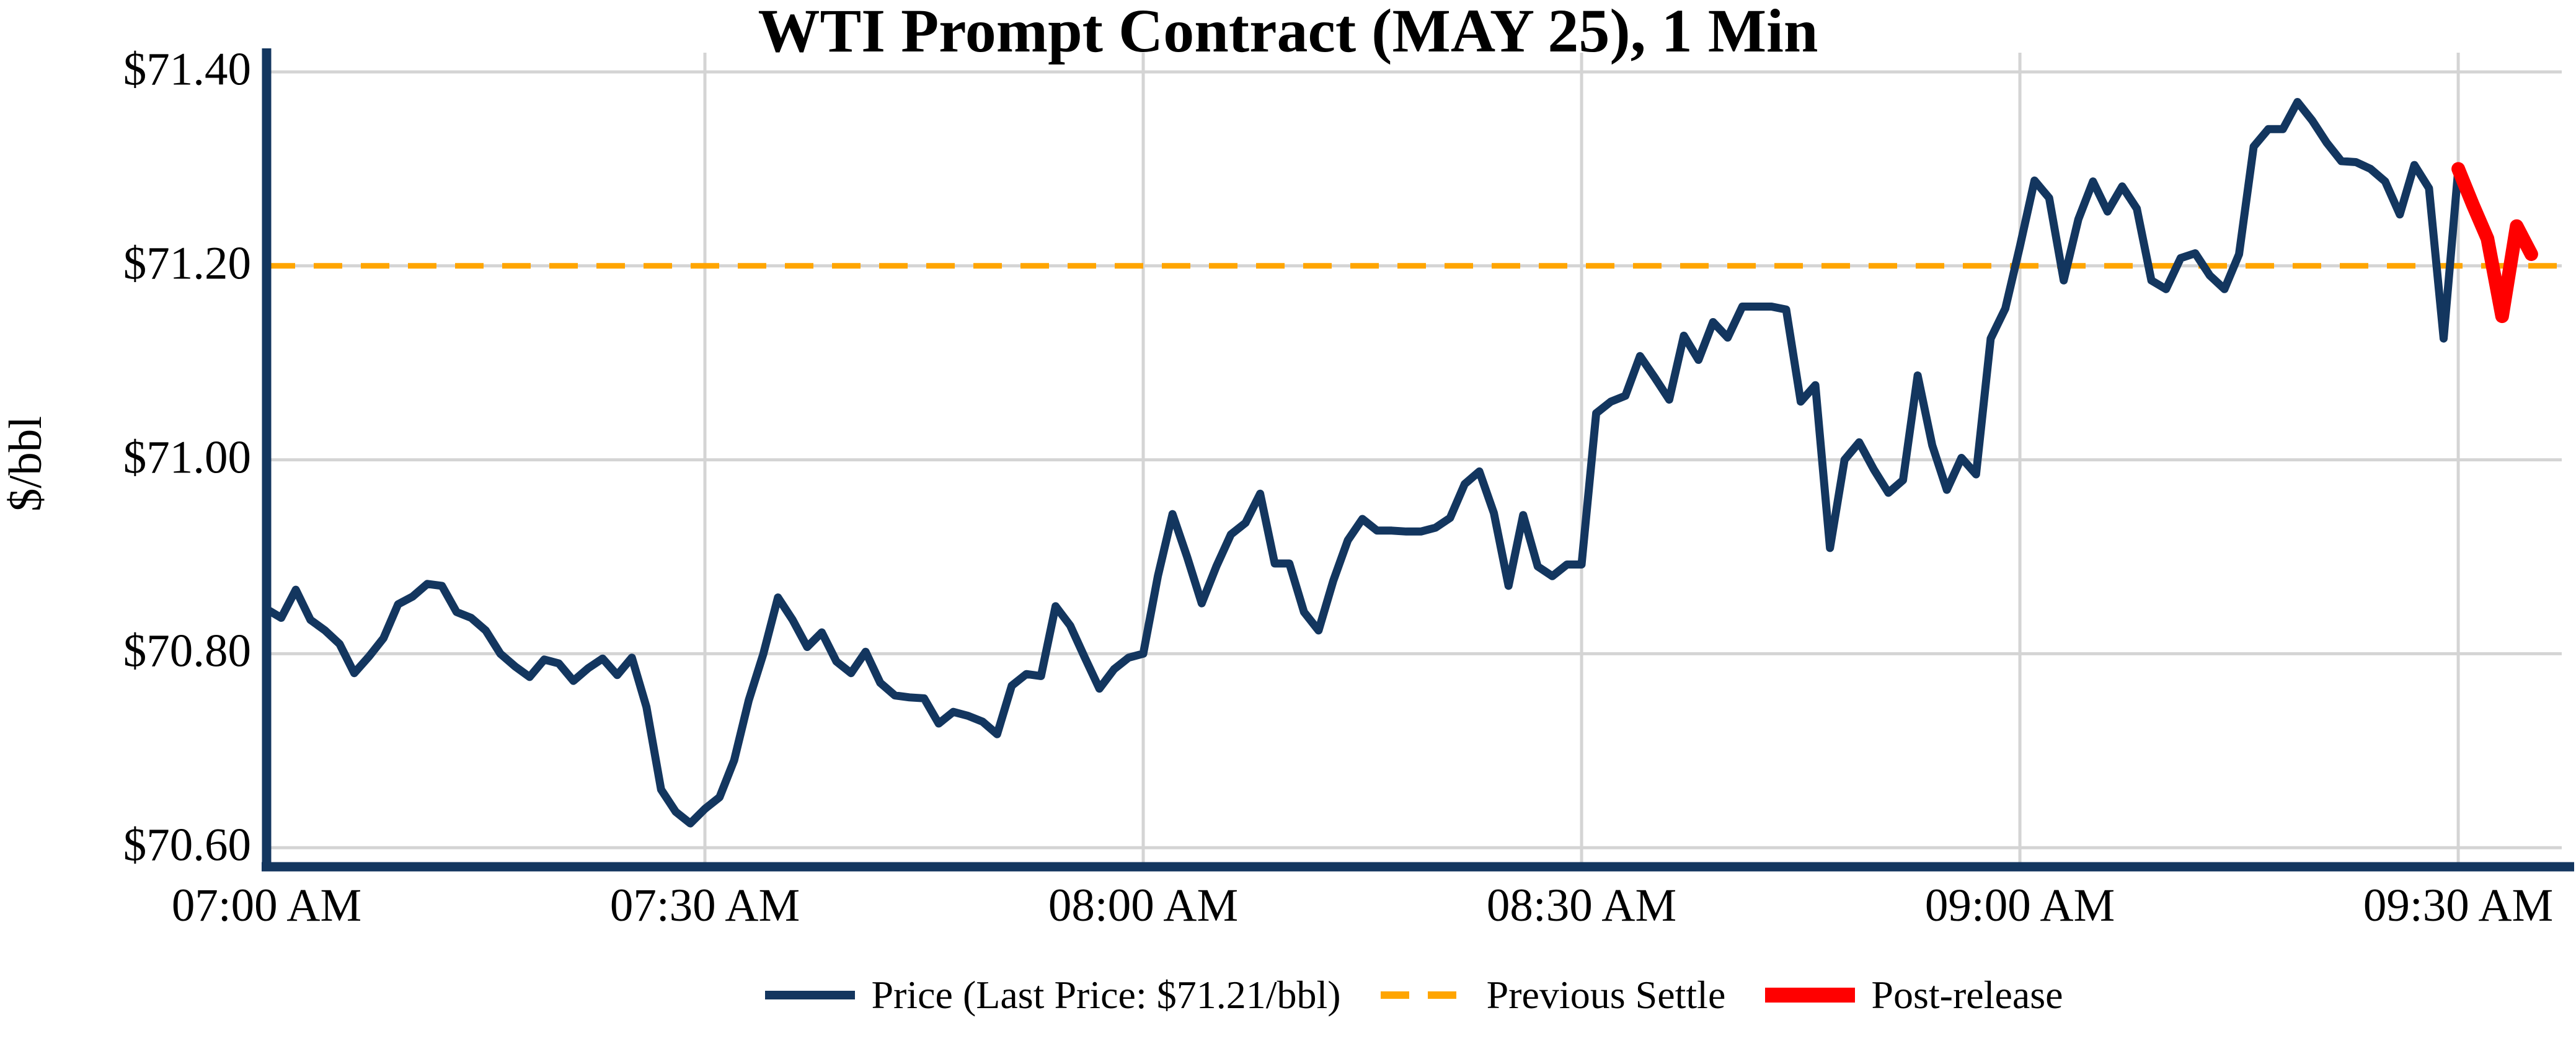 The height and width of the screenshot is (1054, 2576). I want to click on thick-line-swatch-icon, so click(1811, 995).